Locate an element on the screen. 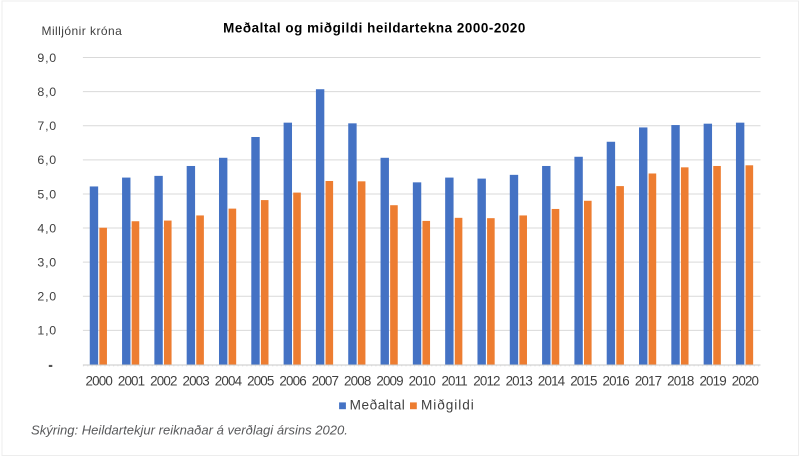 The image size is (800, 462). svg-text: 6,0 is located at coordinates (47, 160).